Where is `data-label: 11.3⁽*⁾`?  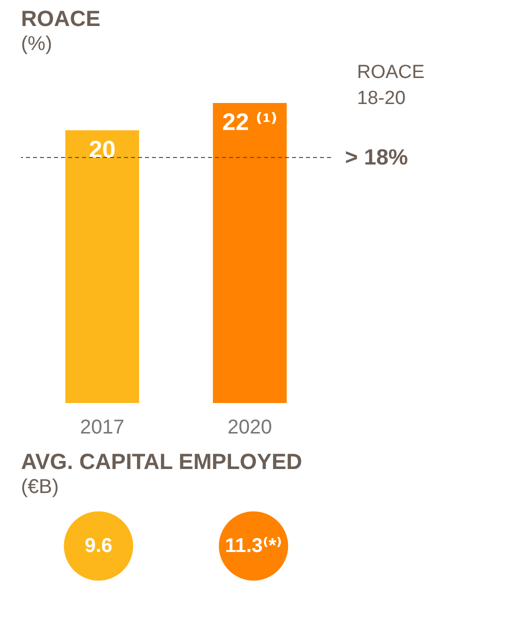 data-label: 11.3⁽*⁾ is located at coordinates (253, 546).